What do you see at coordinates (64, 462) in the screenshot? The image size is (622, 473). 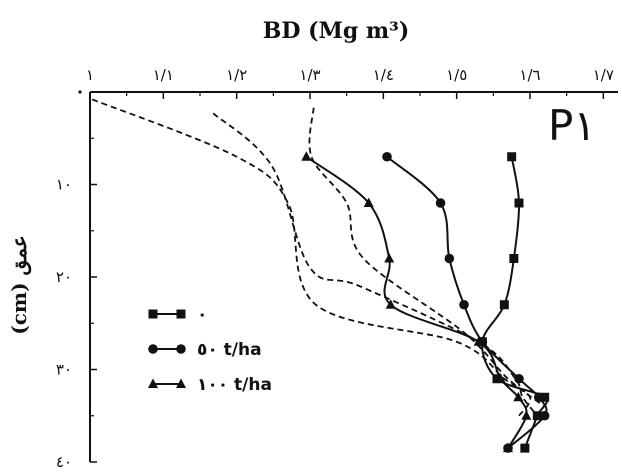 I see `y-tick-label: ٤٠` at bounding box center [64, 462].